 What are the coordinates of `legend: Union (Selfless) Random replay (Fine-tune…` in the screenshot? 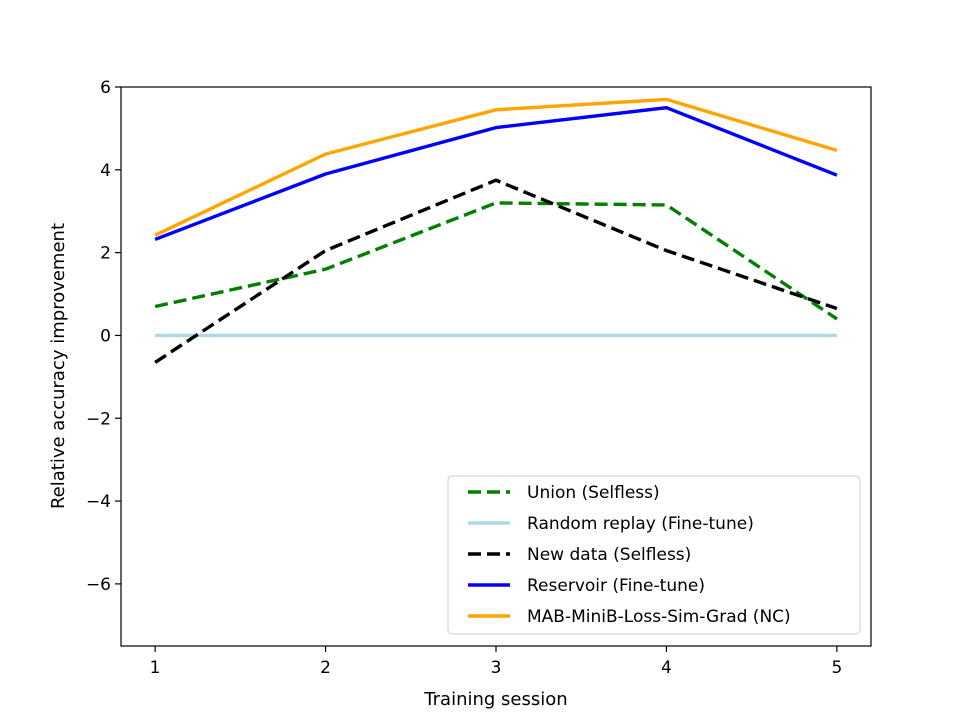 It's located at (654, 555).